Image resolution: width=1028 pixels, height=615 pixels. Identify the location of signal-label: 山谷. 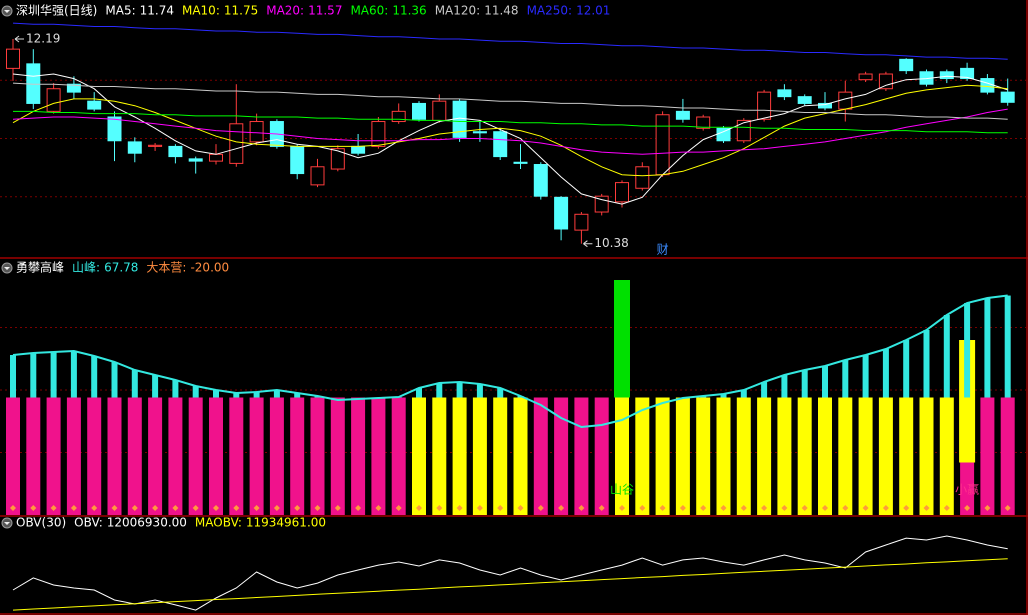
(622, 490).